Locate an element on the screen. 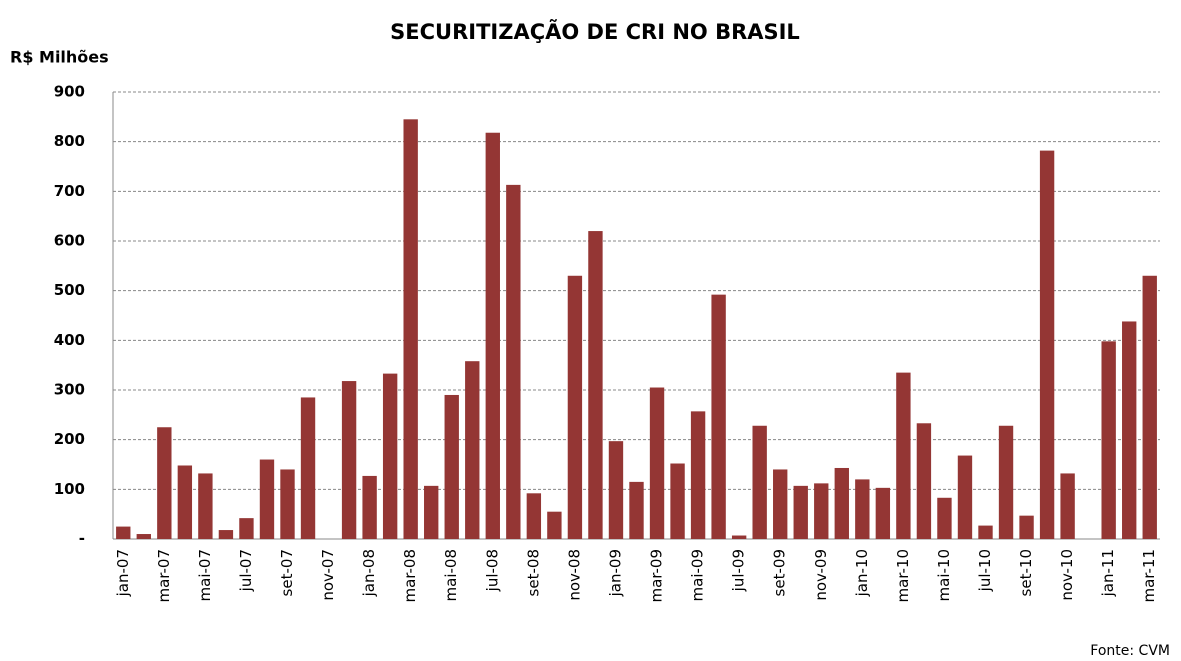  x-tick-label: set-07 is located at coordinates (287, 572).